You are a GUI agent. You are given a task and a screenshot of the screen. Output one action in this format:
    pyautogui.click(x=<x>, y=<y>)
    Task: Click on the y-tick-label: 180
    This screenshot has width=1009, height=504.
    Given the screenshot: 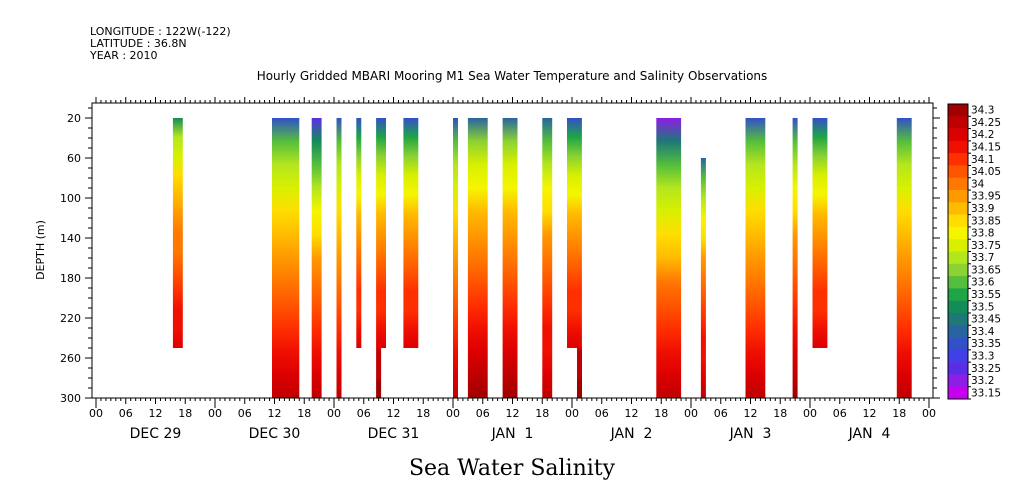 What is the action you would take?
    pyautogui.click(x=70, y=278)
    